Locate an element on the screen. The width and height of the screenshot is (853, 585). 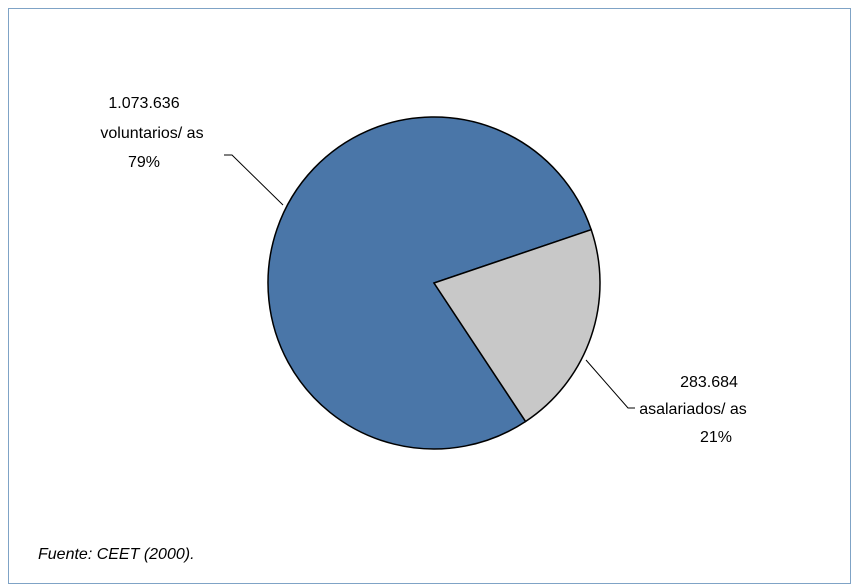
data-label-percent-asalariados: 21% is located at coordinates (716, 437).